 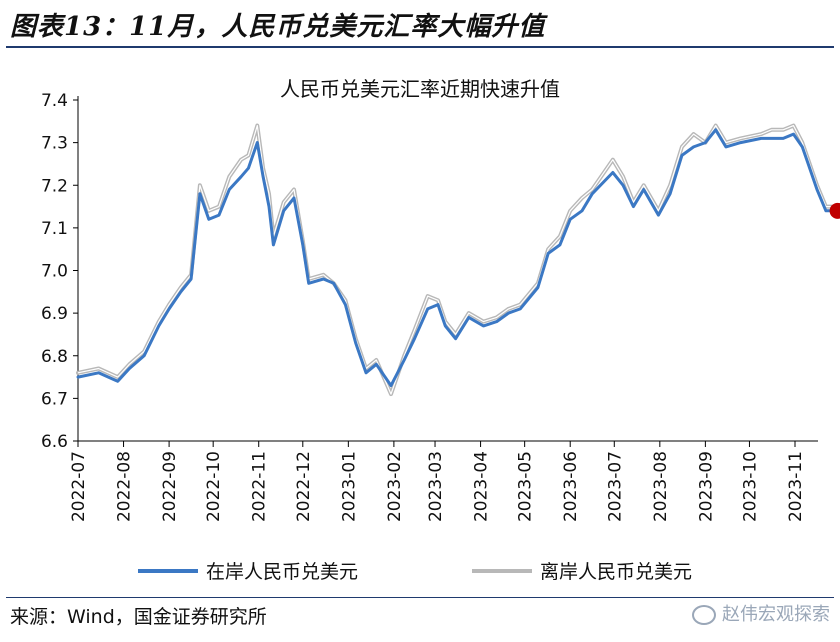 What do you see at coordinates (54, 314) in the screenshot?
I see `y-tick-label: 6.9` at bounding box center [54, 314].